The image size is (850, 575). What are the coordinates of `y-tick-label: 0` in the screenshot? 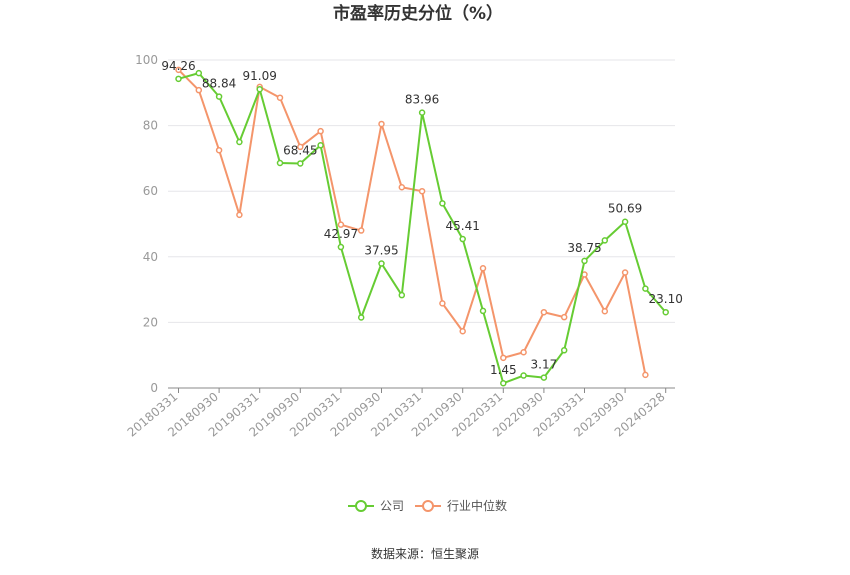 It's located at (154, 388).